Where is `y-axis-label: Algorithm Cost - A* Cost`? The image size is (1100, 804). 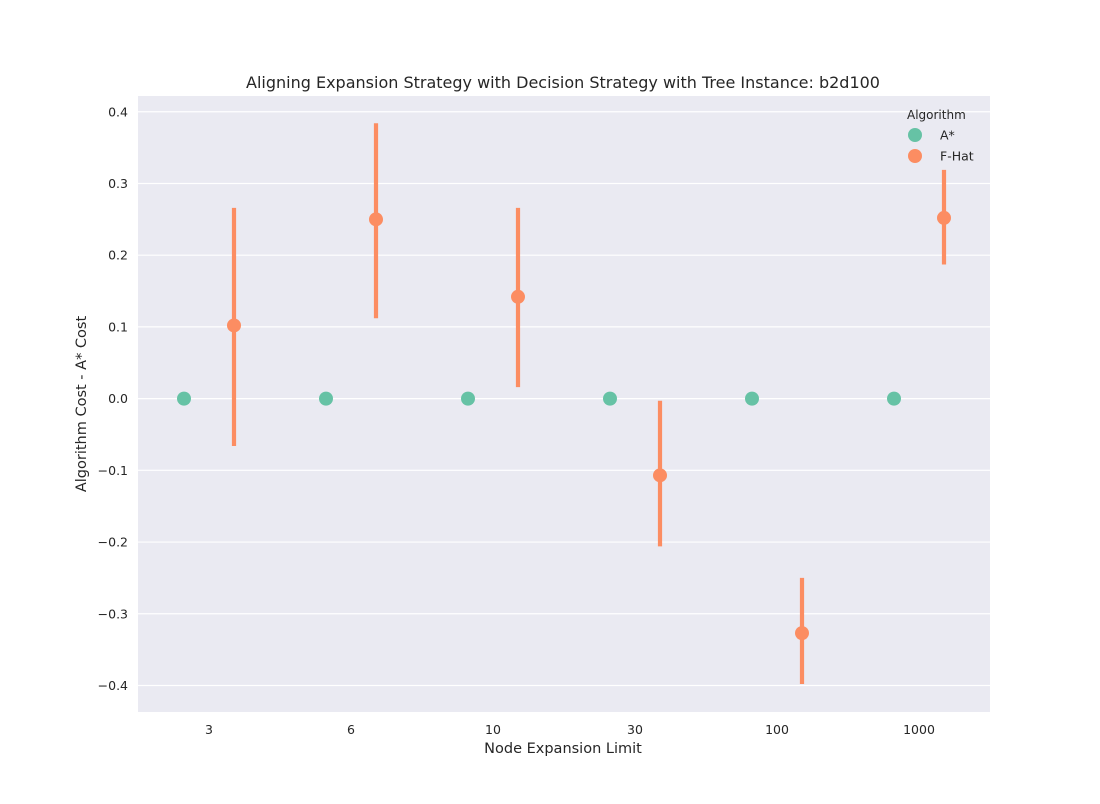
y-axis-label: Algorithm Cost - A* Cost is located at coordinates (82, 404).